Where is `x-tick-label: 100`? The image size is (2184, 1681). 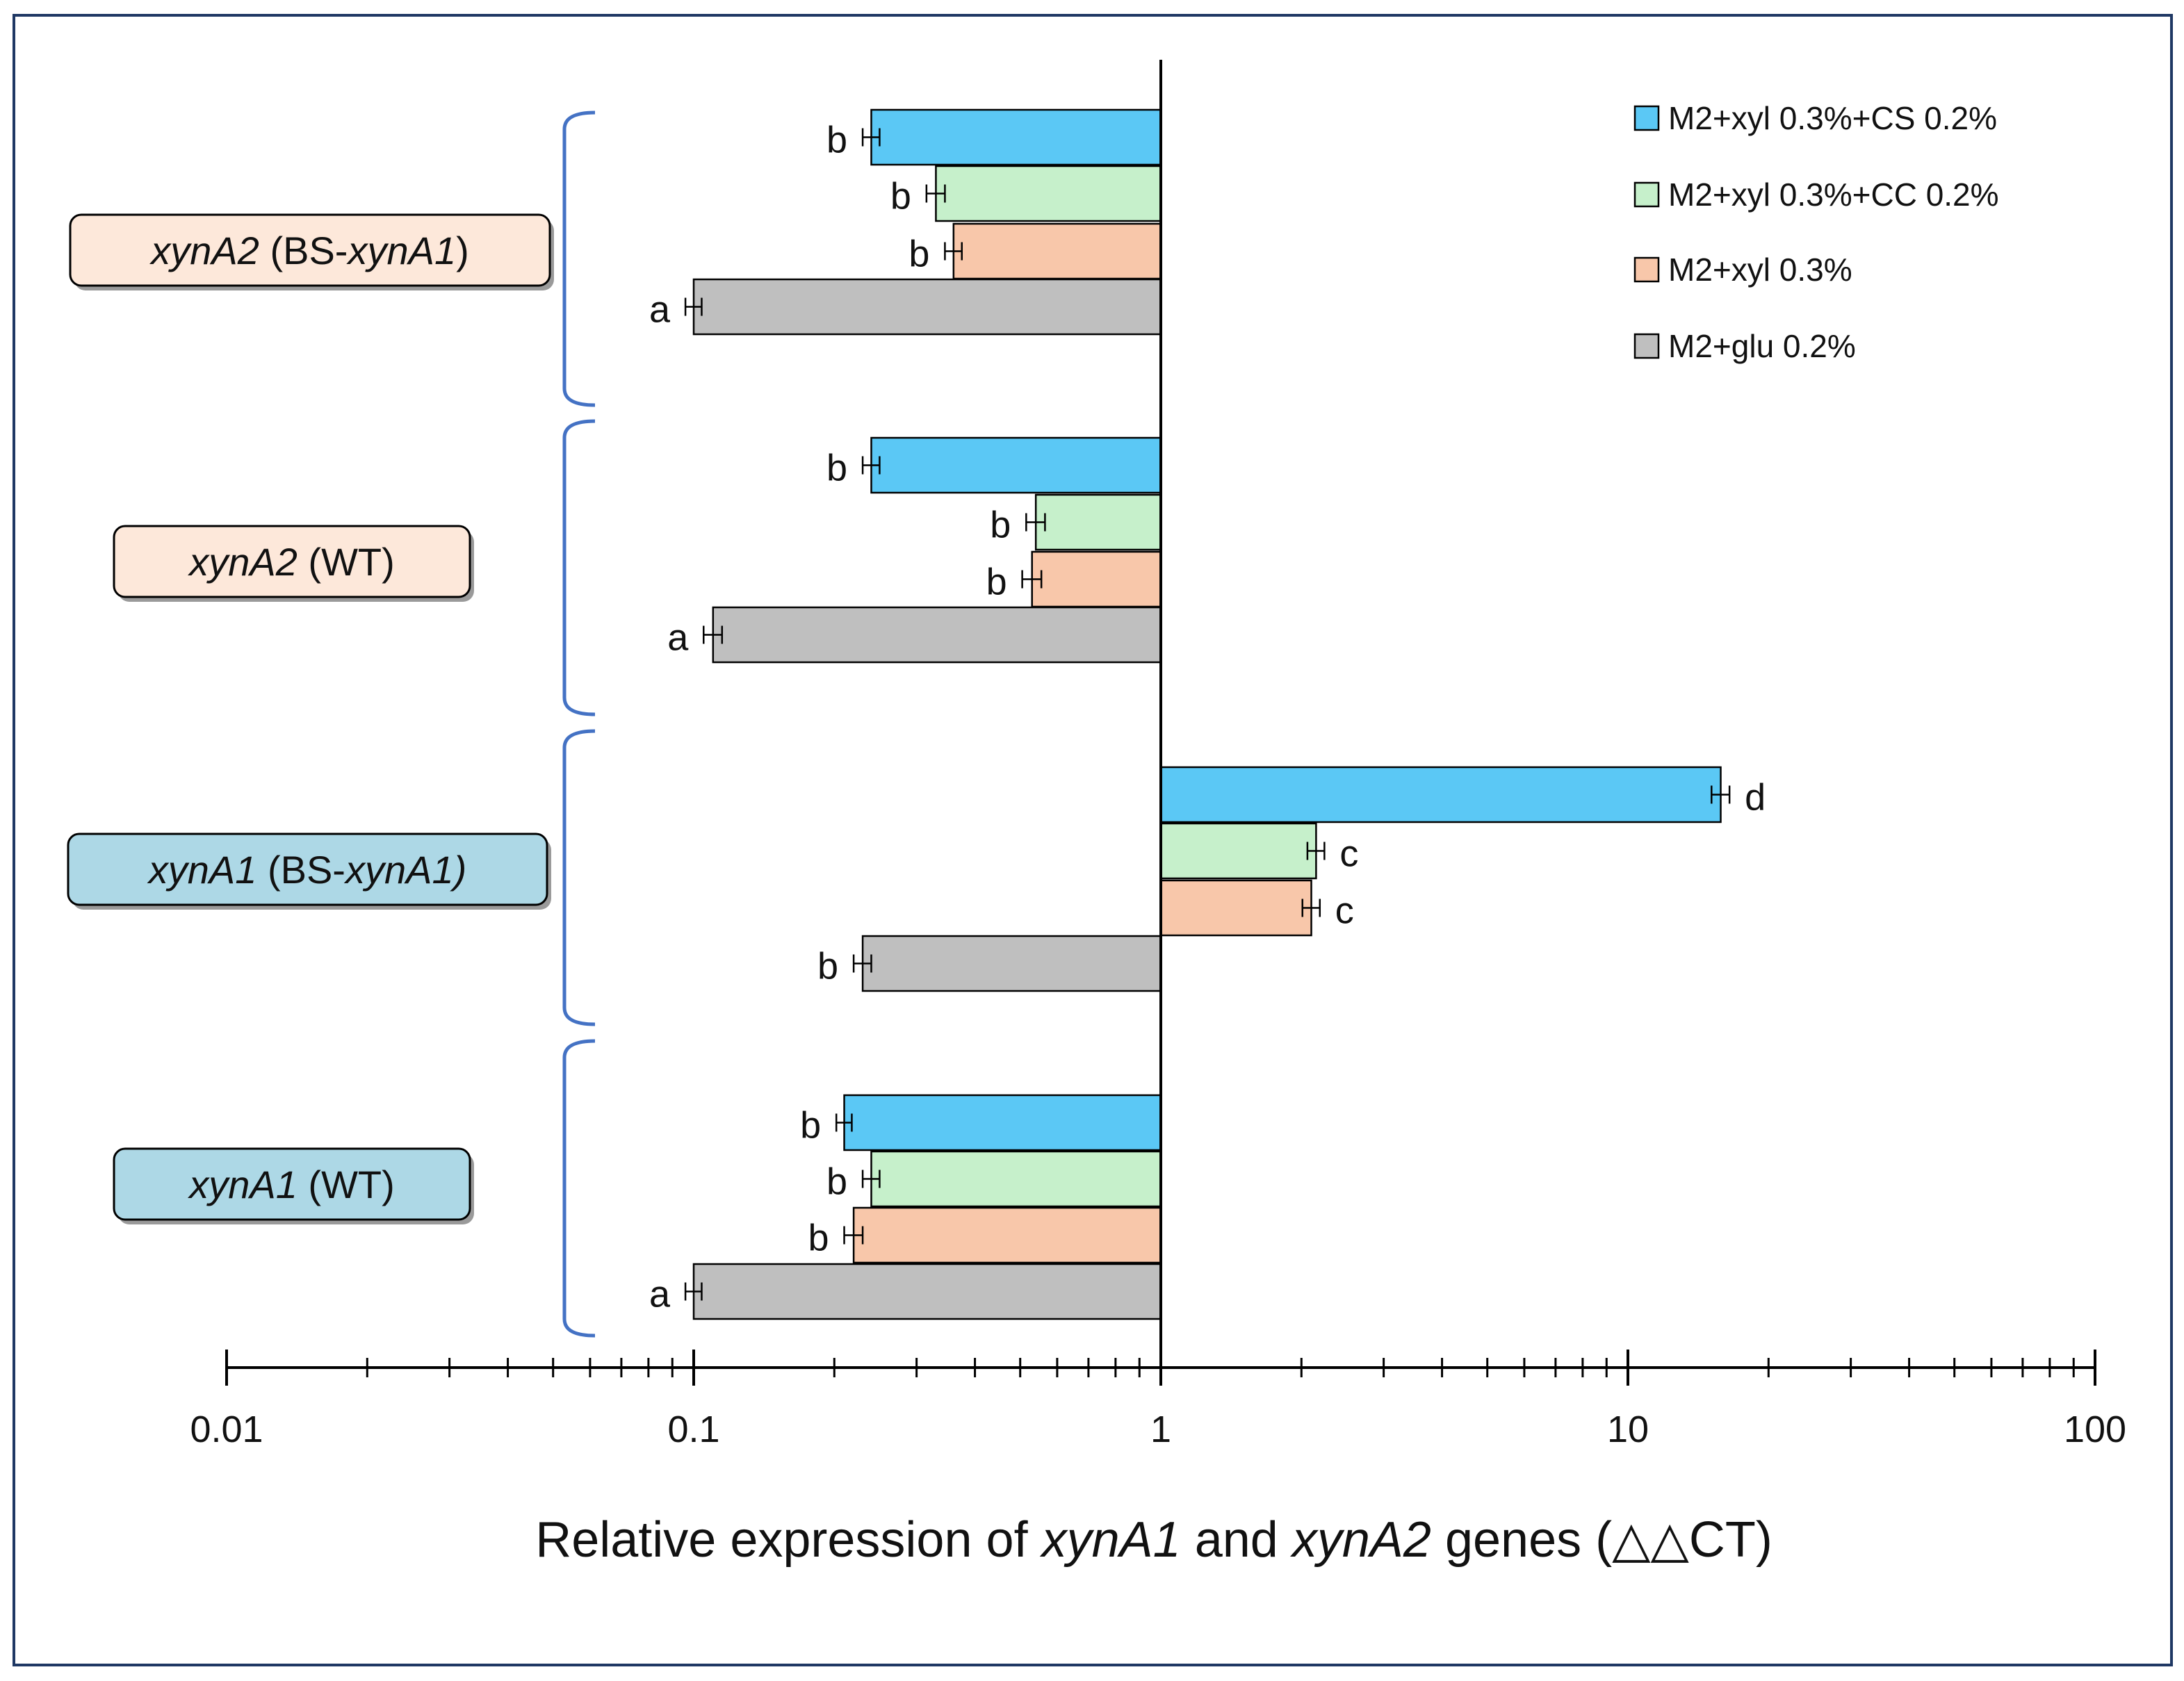 x-tick-label: 100 is located at coordinates (2095, 1429).